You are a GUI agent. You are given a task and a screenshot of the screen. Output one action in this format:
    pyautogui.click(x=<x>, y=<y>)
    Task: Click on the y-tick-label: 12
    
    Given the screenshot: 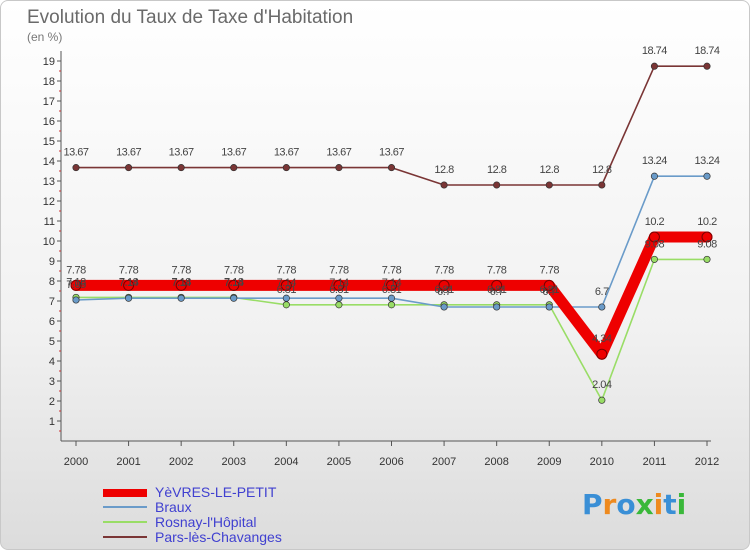 What is the action you would take?
    pyautogui.click(x=49, y=202)
    